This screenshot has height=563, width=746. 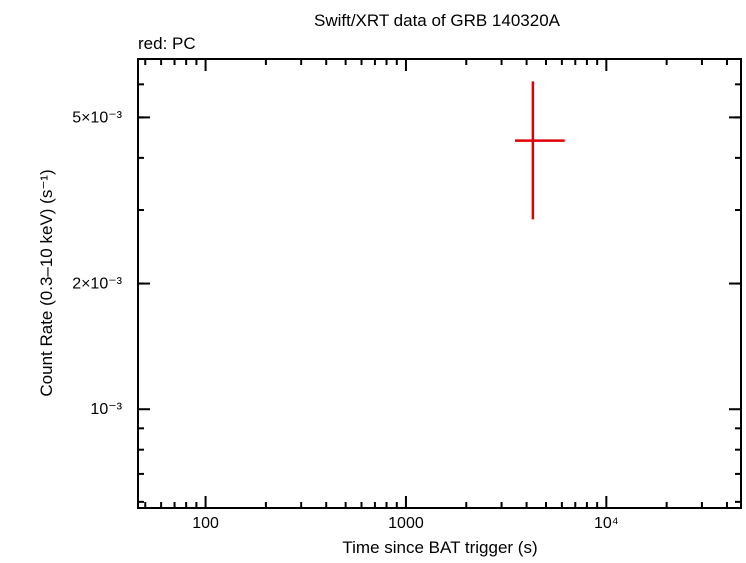 What do you see at coordinates (406, 523) in the screenshot?
I see `x-tick-label: 1000` at bounding box center [406, 523].